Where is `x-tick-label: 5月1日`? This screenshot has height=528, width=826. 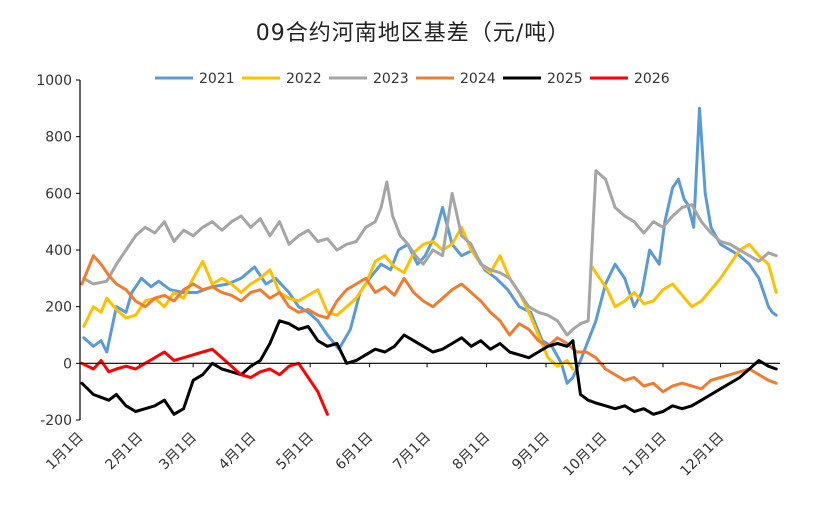 x-tick-label: 5月1日 is located at coordinates (295, 452).